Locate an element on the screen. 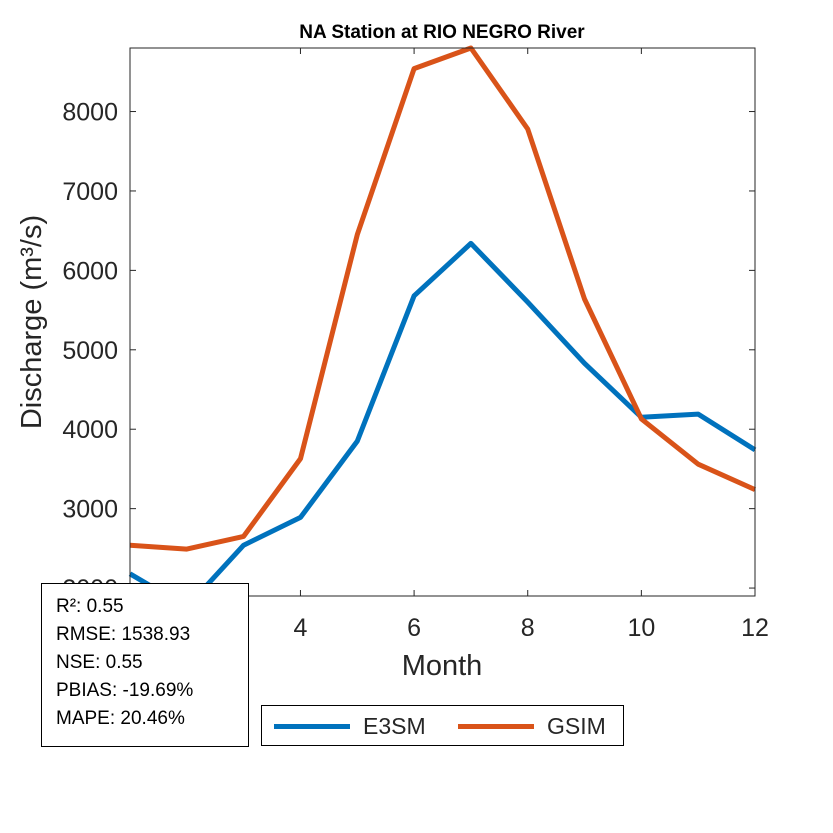  x-tick-label: 12 is located at coordinates (755, 628).